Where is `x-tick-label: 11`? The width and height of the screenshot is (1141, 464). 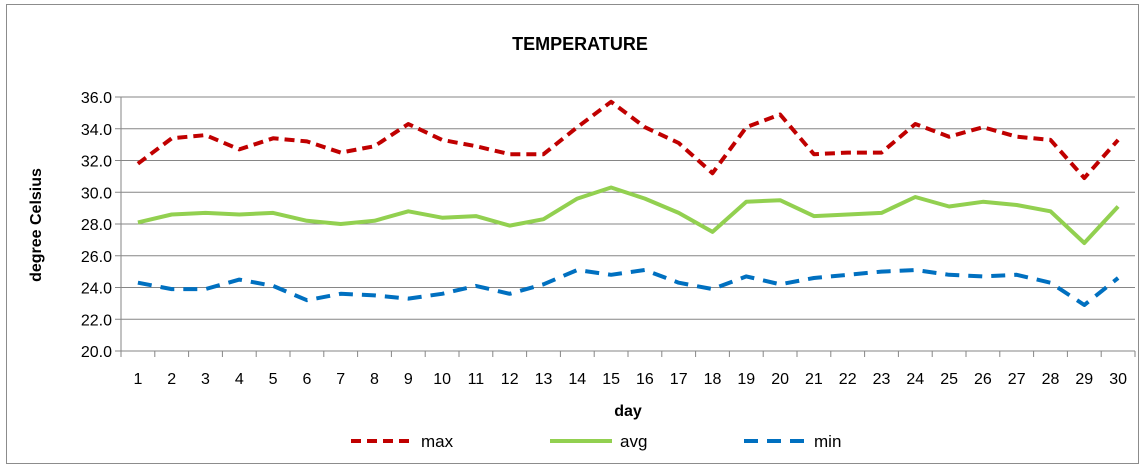
x-tick-label: 11 is located at coordinates (476, 379).